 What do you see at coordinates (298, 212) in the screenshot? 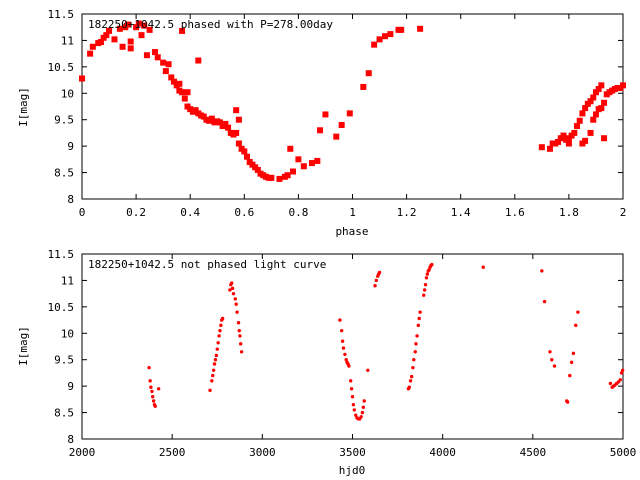
I see `x-tick-label: 0.8` at bounding box center [298, 212].